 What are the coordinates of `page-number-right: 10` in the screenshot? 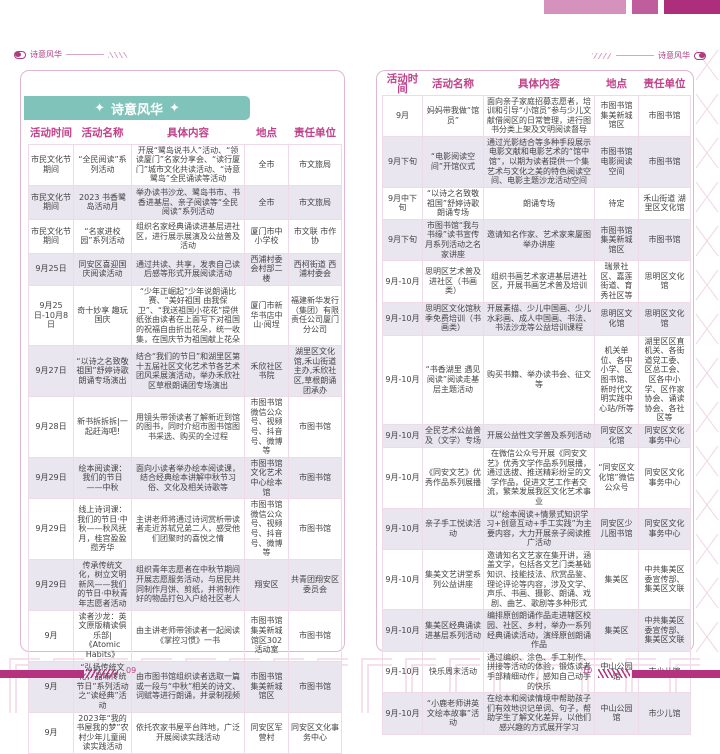 It's located at (587, 670).